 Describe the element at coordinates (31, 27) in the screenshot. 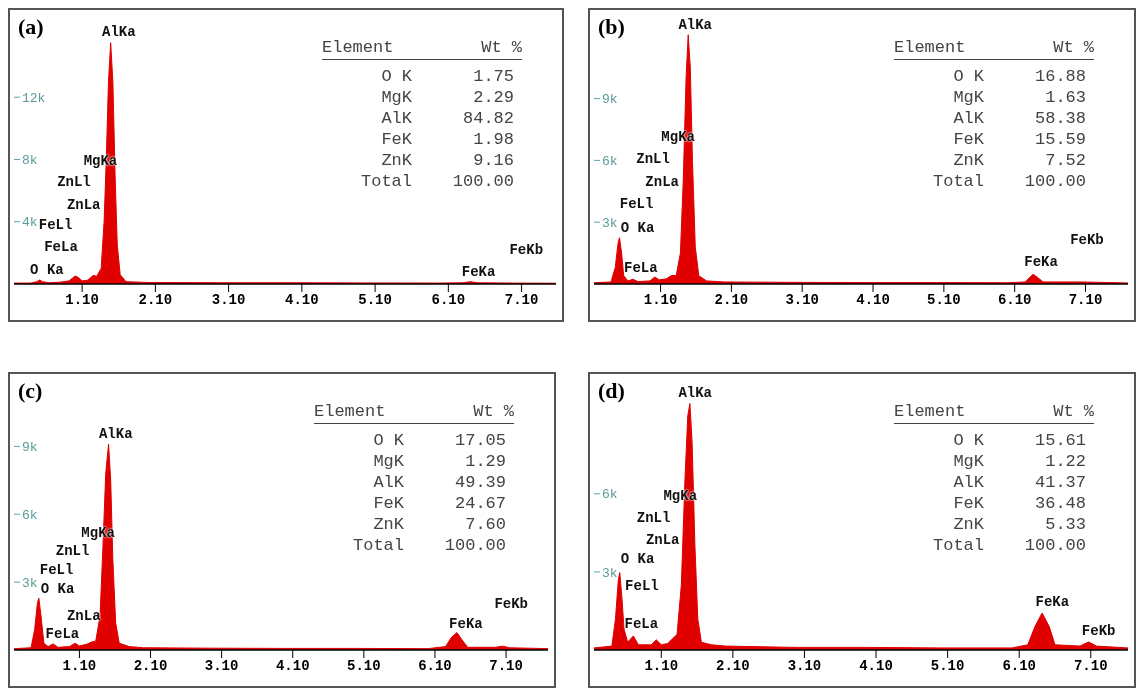

I see `chart-title: (a)` at that location.